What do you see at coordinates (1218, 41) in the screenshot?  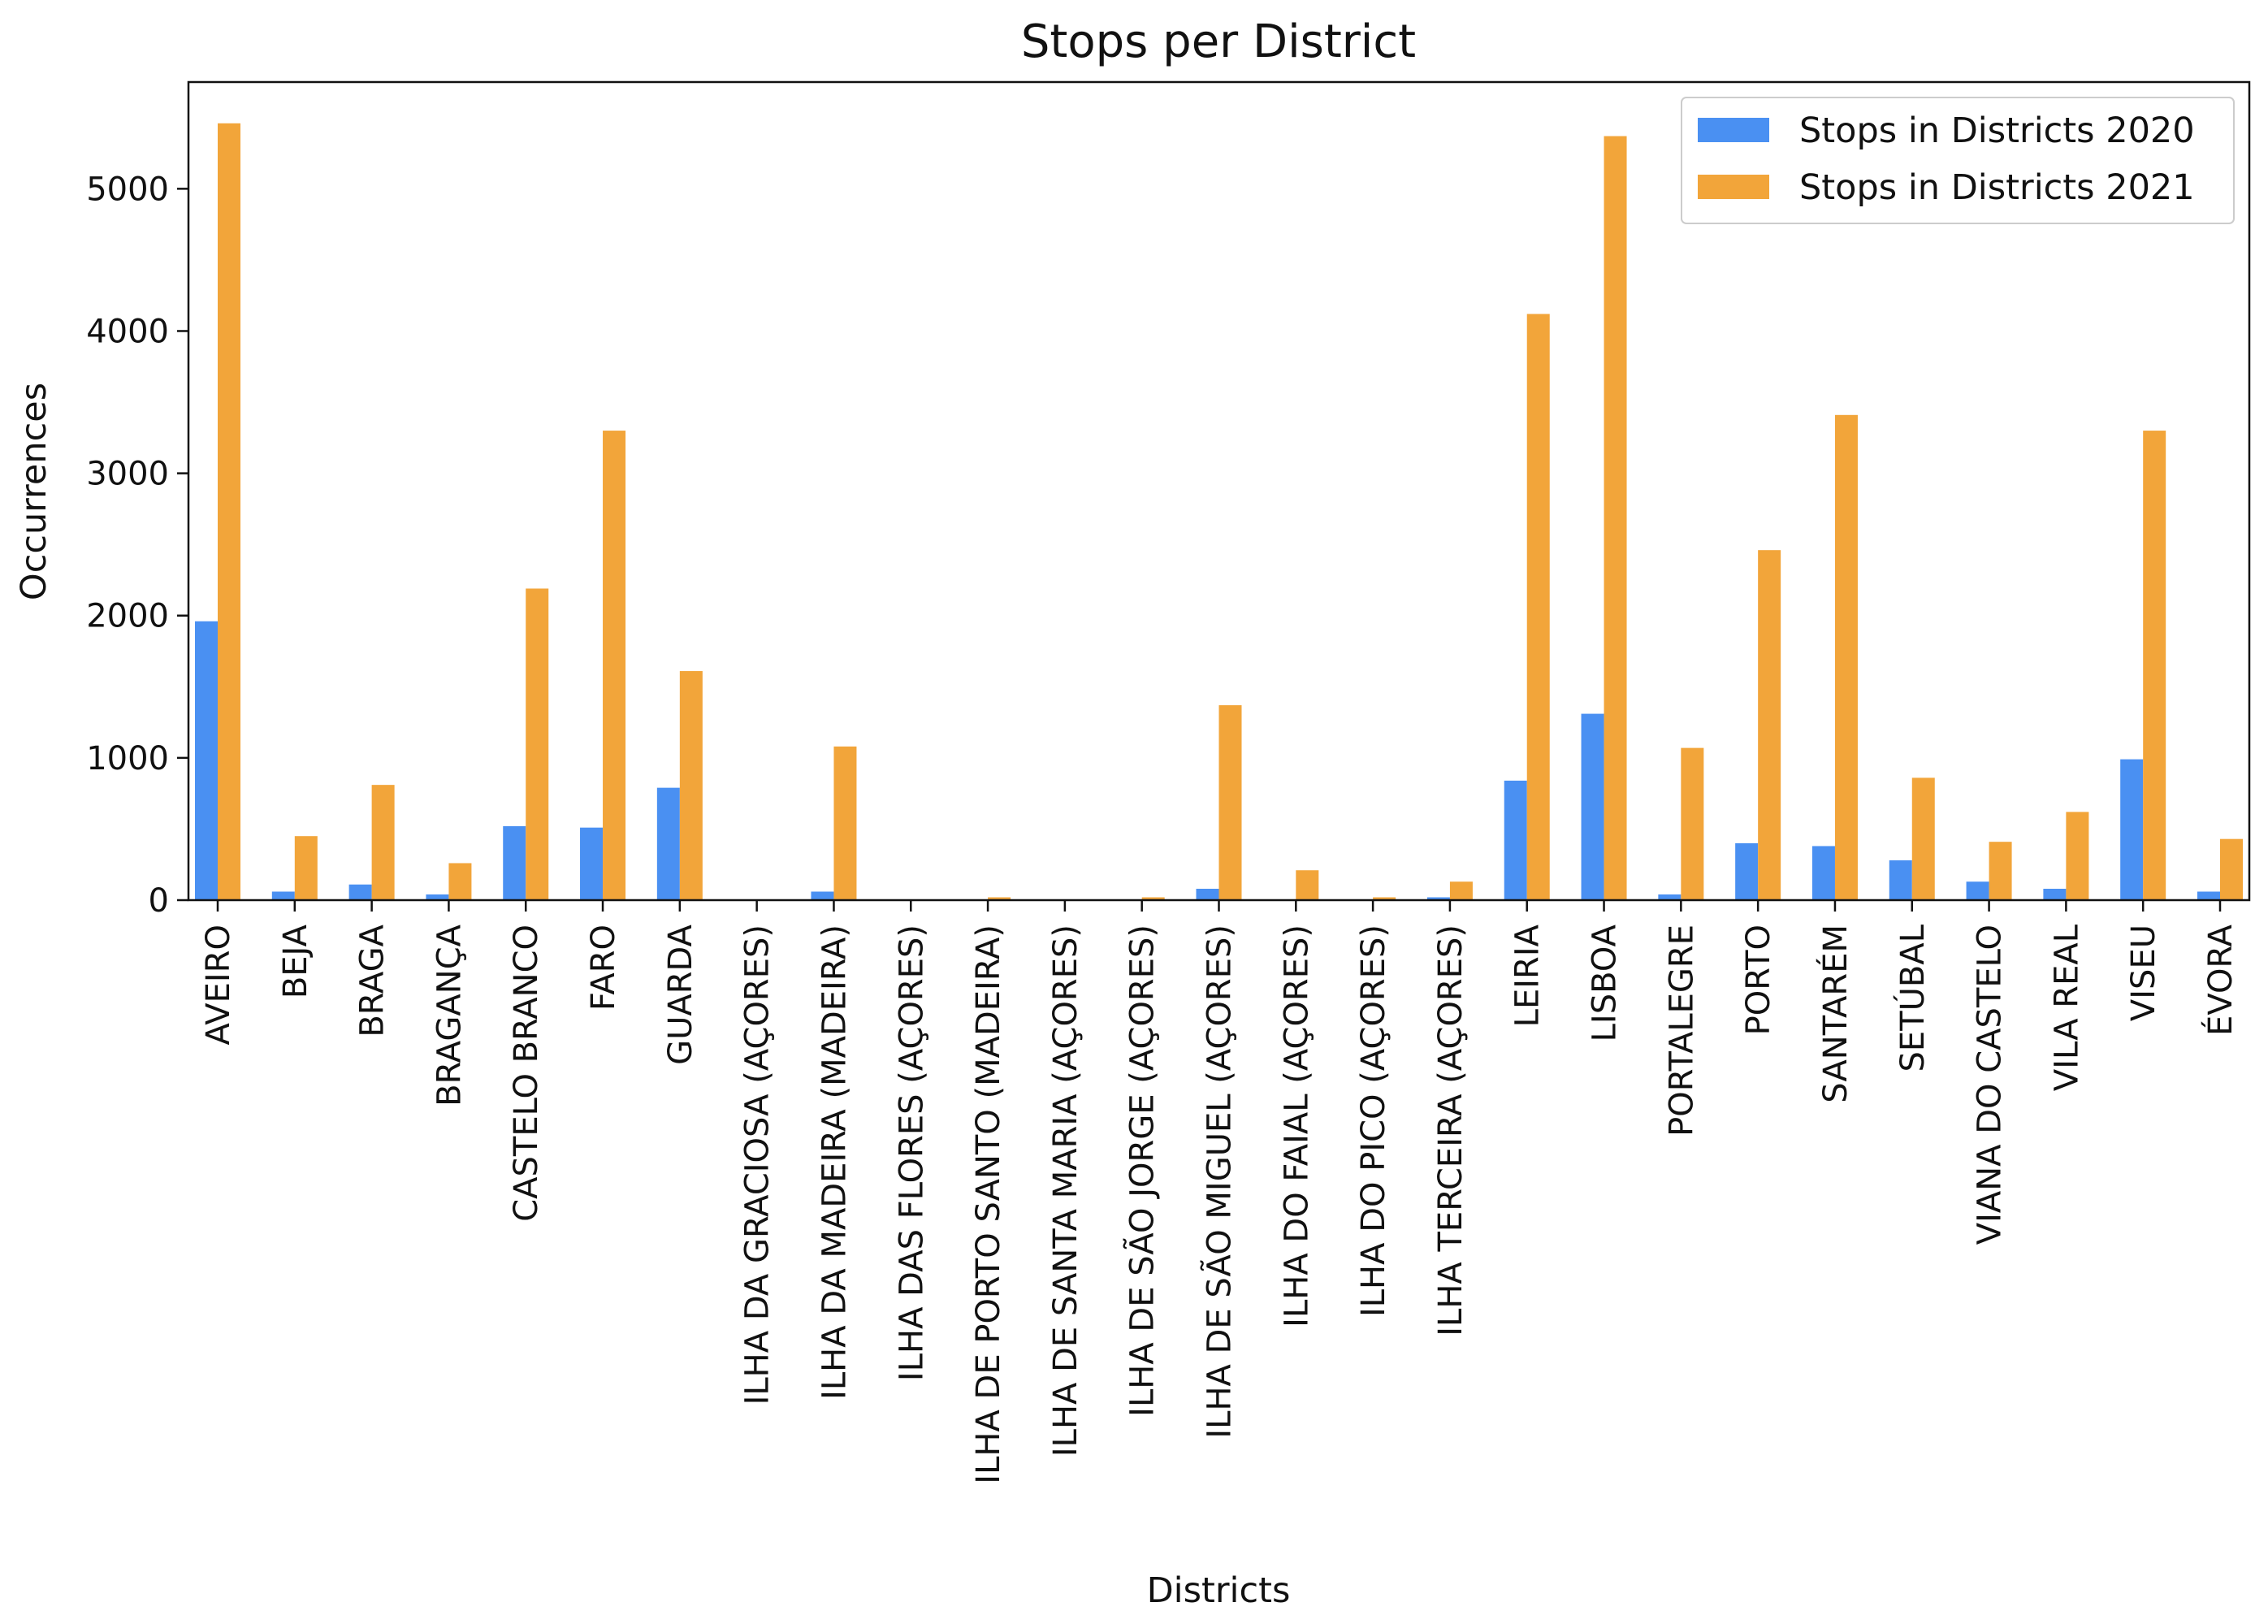 I see `chart-title: Stops per District` at bounding box center [1218, 41].